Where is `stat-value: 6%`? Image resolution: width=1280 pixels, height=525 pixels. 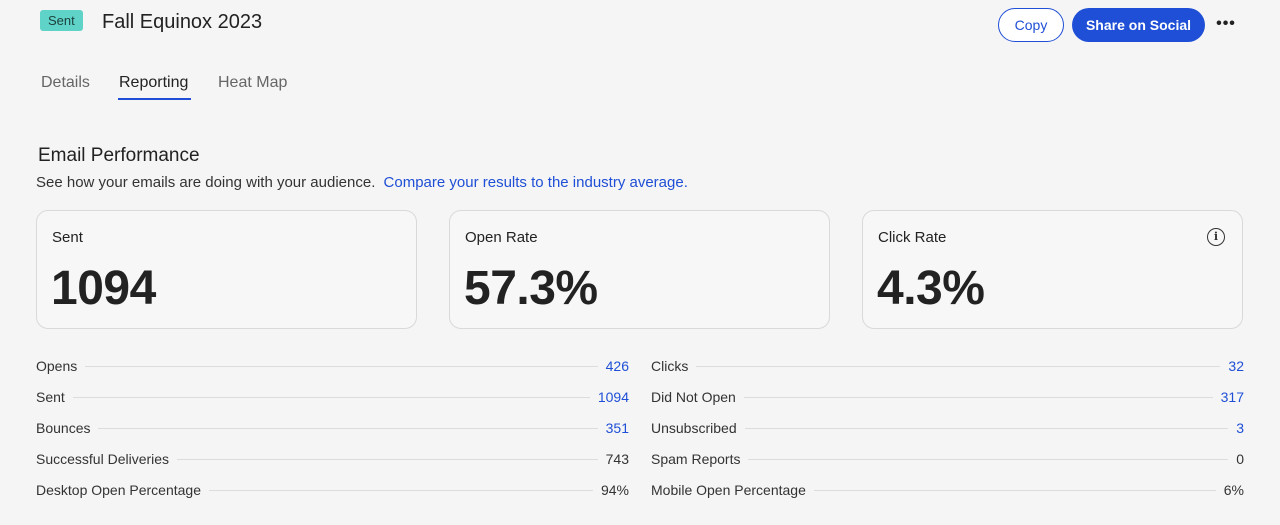 stat-value: 6% is located at coordinates (1233, 490).